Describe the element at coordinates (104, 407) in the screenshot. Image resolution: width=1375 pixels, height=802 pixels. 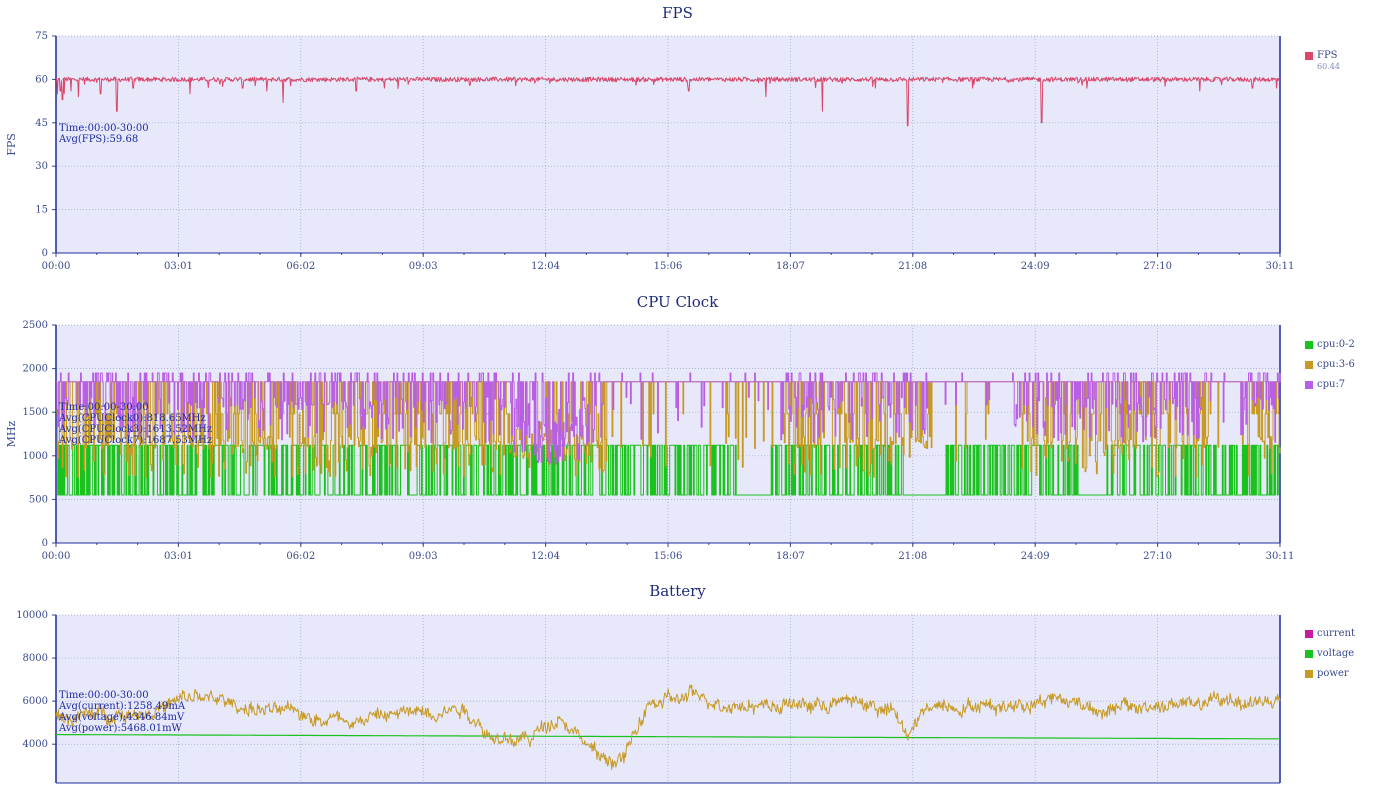
I see `cpu-stats-line: Time:00:00-30:00` at that location.